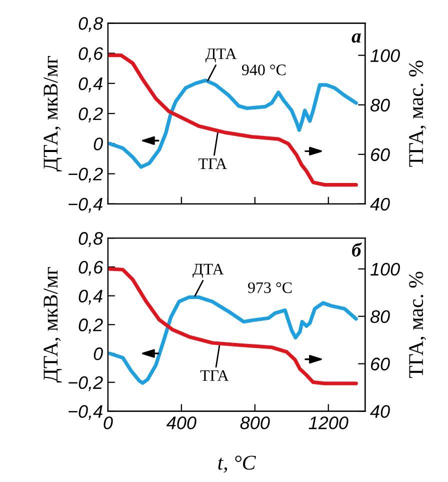 This screenshot has height=482, width=448. Describe the element at coordinates (181, 423) in the screenshot. I see `x-tick-label: 400` at that location.